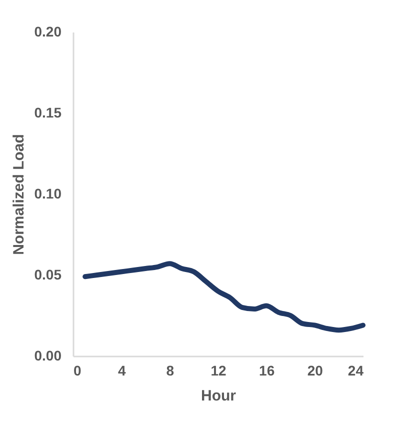  What do you see at coordinates (78, 370) in the screenshot?
I see `x-tick-label: 0` at bounding box center [78, 370].